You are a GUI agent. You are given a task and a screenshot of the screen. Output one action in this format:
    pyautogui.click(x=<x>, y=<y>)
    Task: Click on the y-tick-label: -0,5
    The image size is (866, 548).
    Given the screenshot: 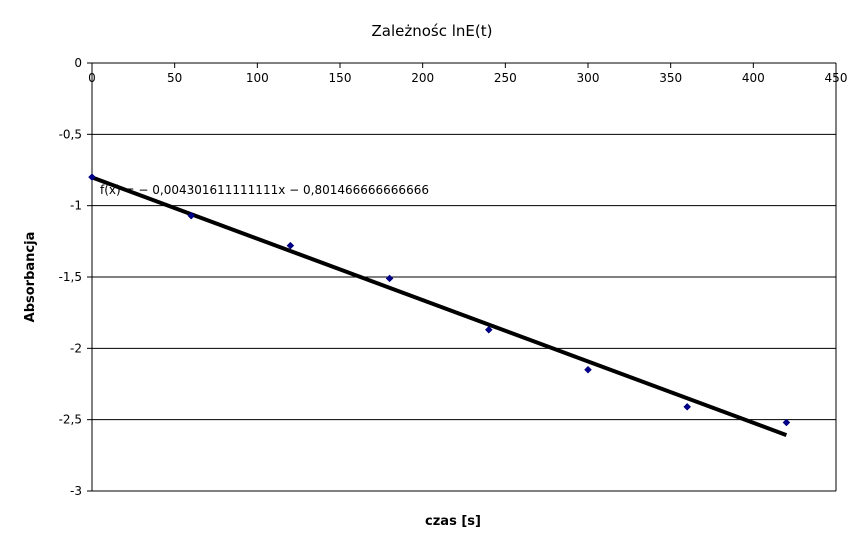 What is the action you would take?
    pyautogui.click(x=70, y=134)
    